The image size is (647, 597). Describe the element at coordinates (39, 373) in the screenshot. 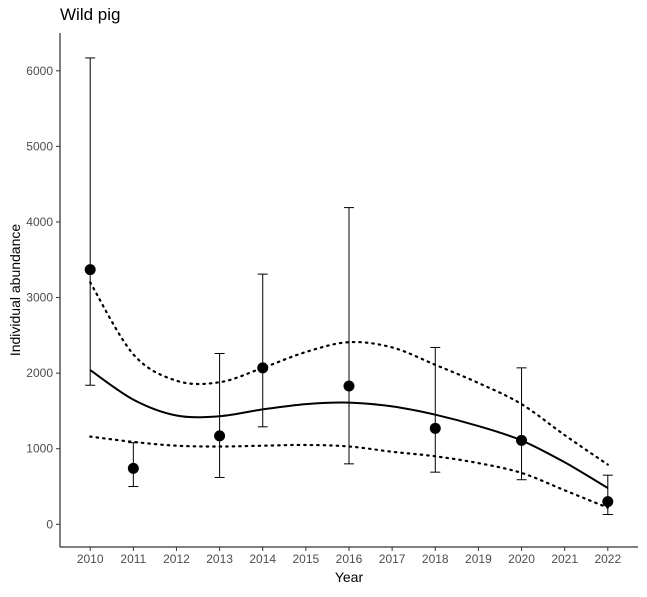

I see `y-tick-label: 2000` at that location.